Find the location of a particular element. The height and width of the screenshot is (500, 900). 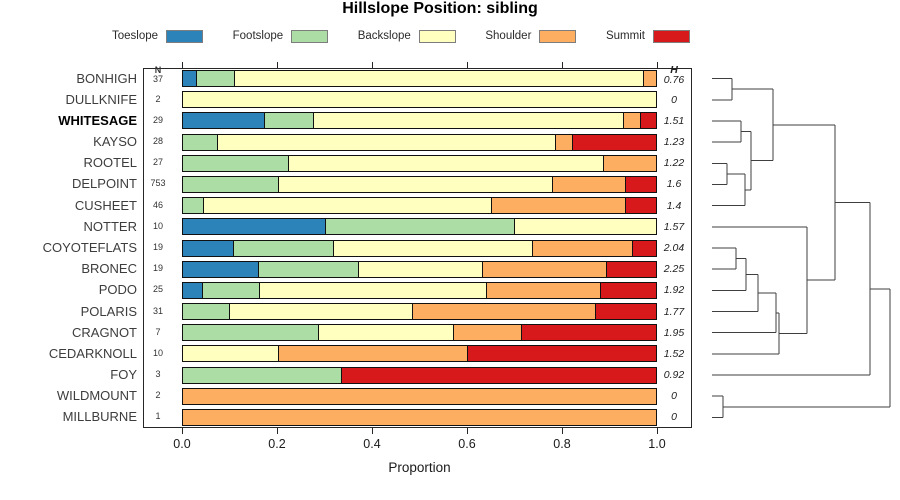

h-value: 1.92 is located at coordinates (674, 290).